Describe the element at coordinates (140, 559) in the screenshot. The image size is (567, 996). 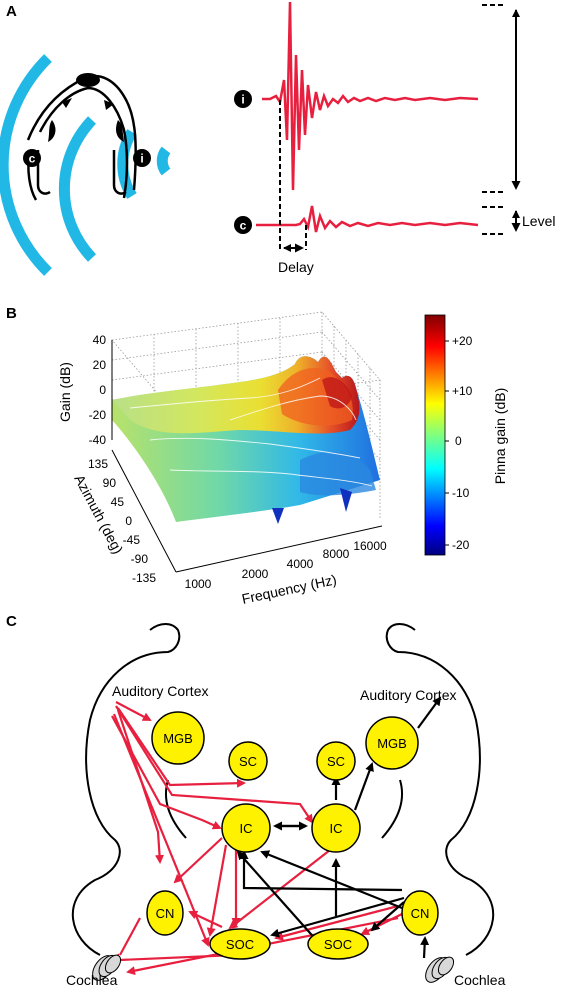
I see `azimuth-tick: -90` at that location.